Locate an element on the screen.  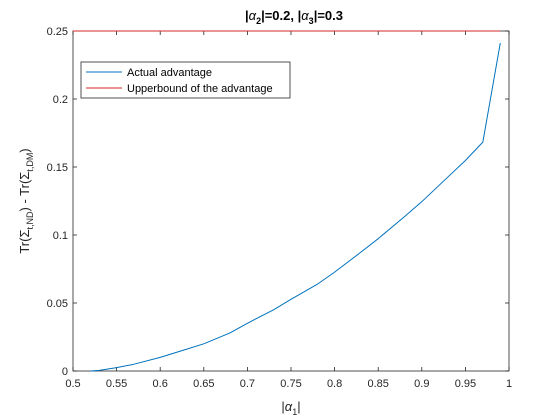
x-tick-label: 0.6 is located at coordinates (160, 384).